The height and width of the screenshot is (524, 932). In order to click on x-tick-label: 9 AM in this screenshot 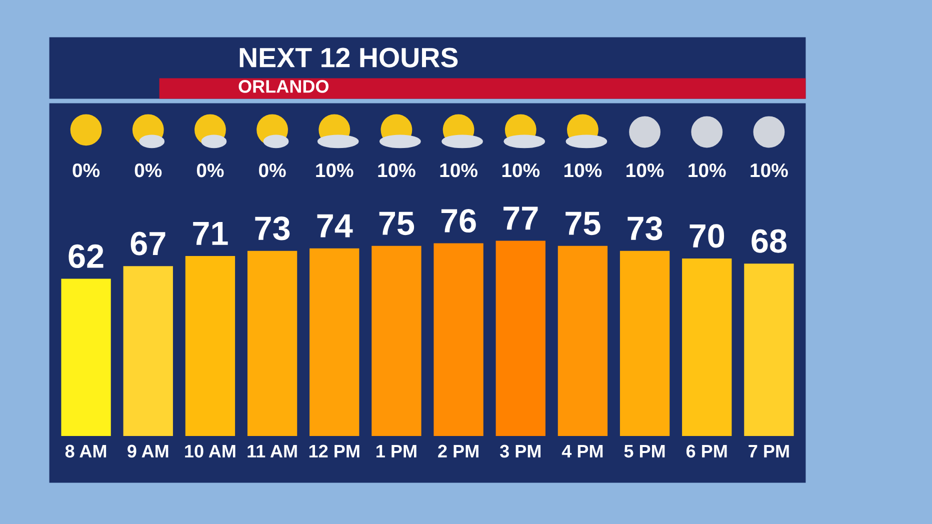, I will do `click(148, 451)`.